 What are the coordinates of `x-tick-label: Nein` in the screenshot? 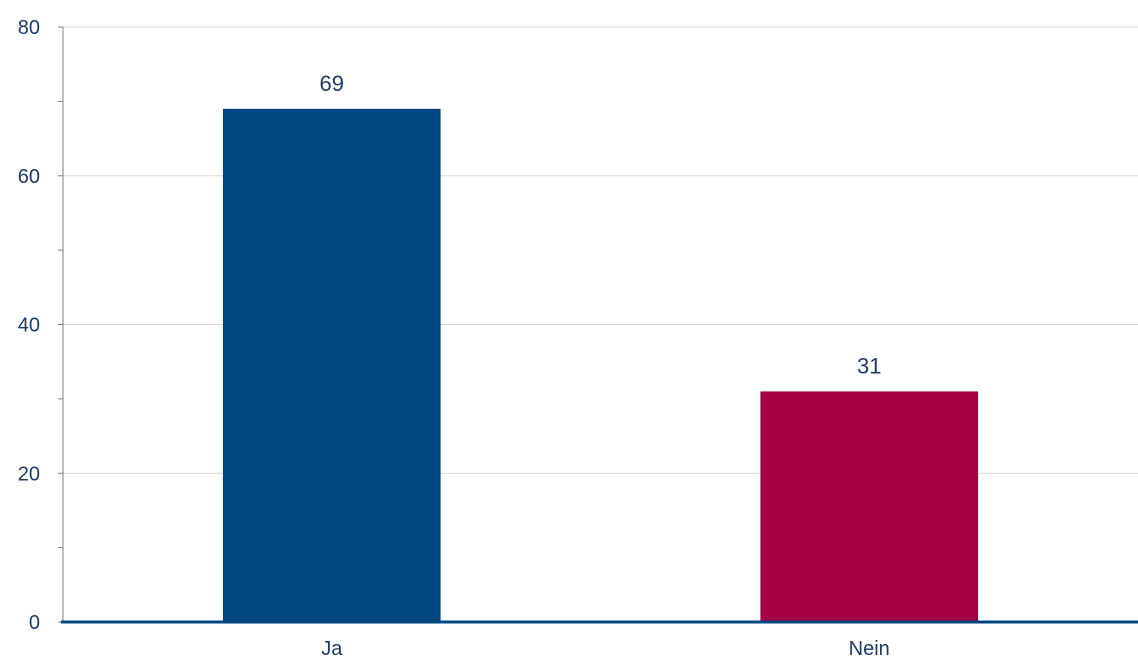 It's located at (869, 649).